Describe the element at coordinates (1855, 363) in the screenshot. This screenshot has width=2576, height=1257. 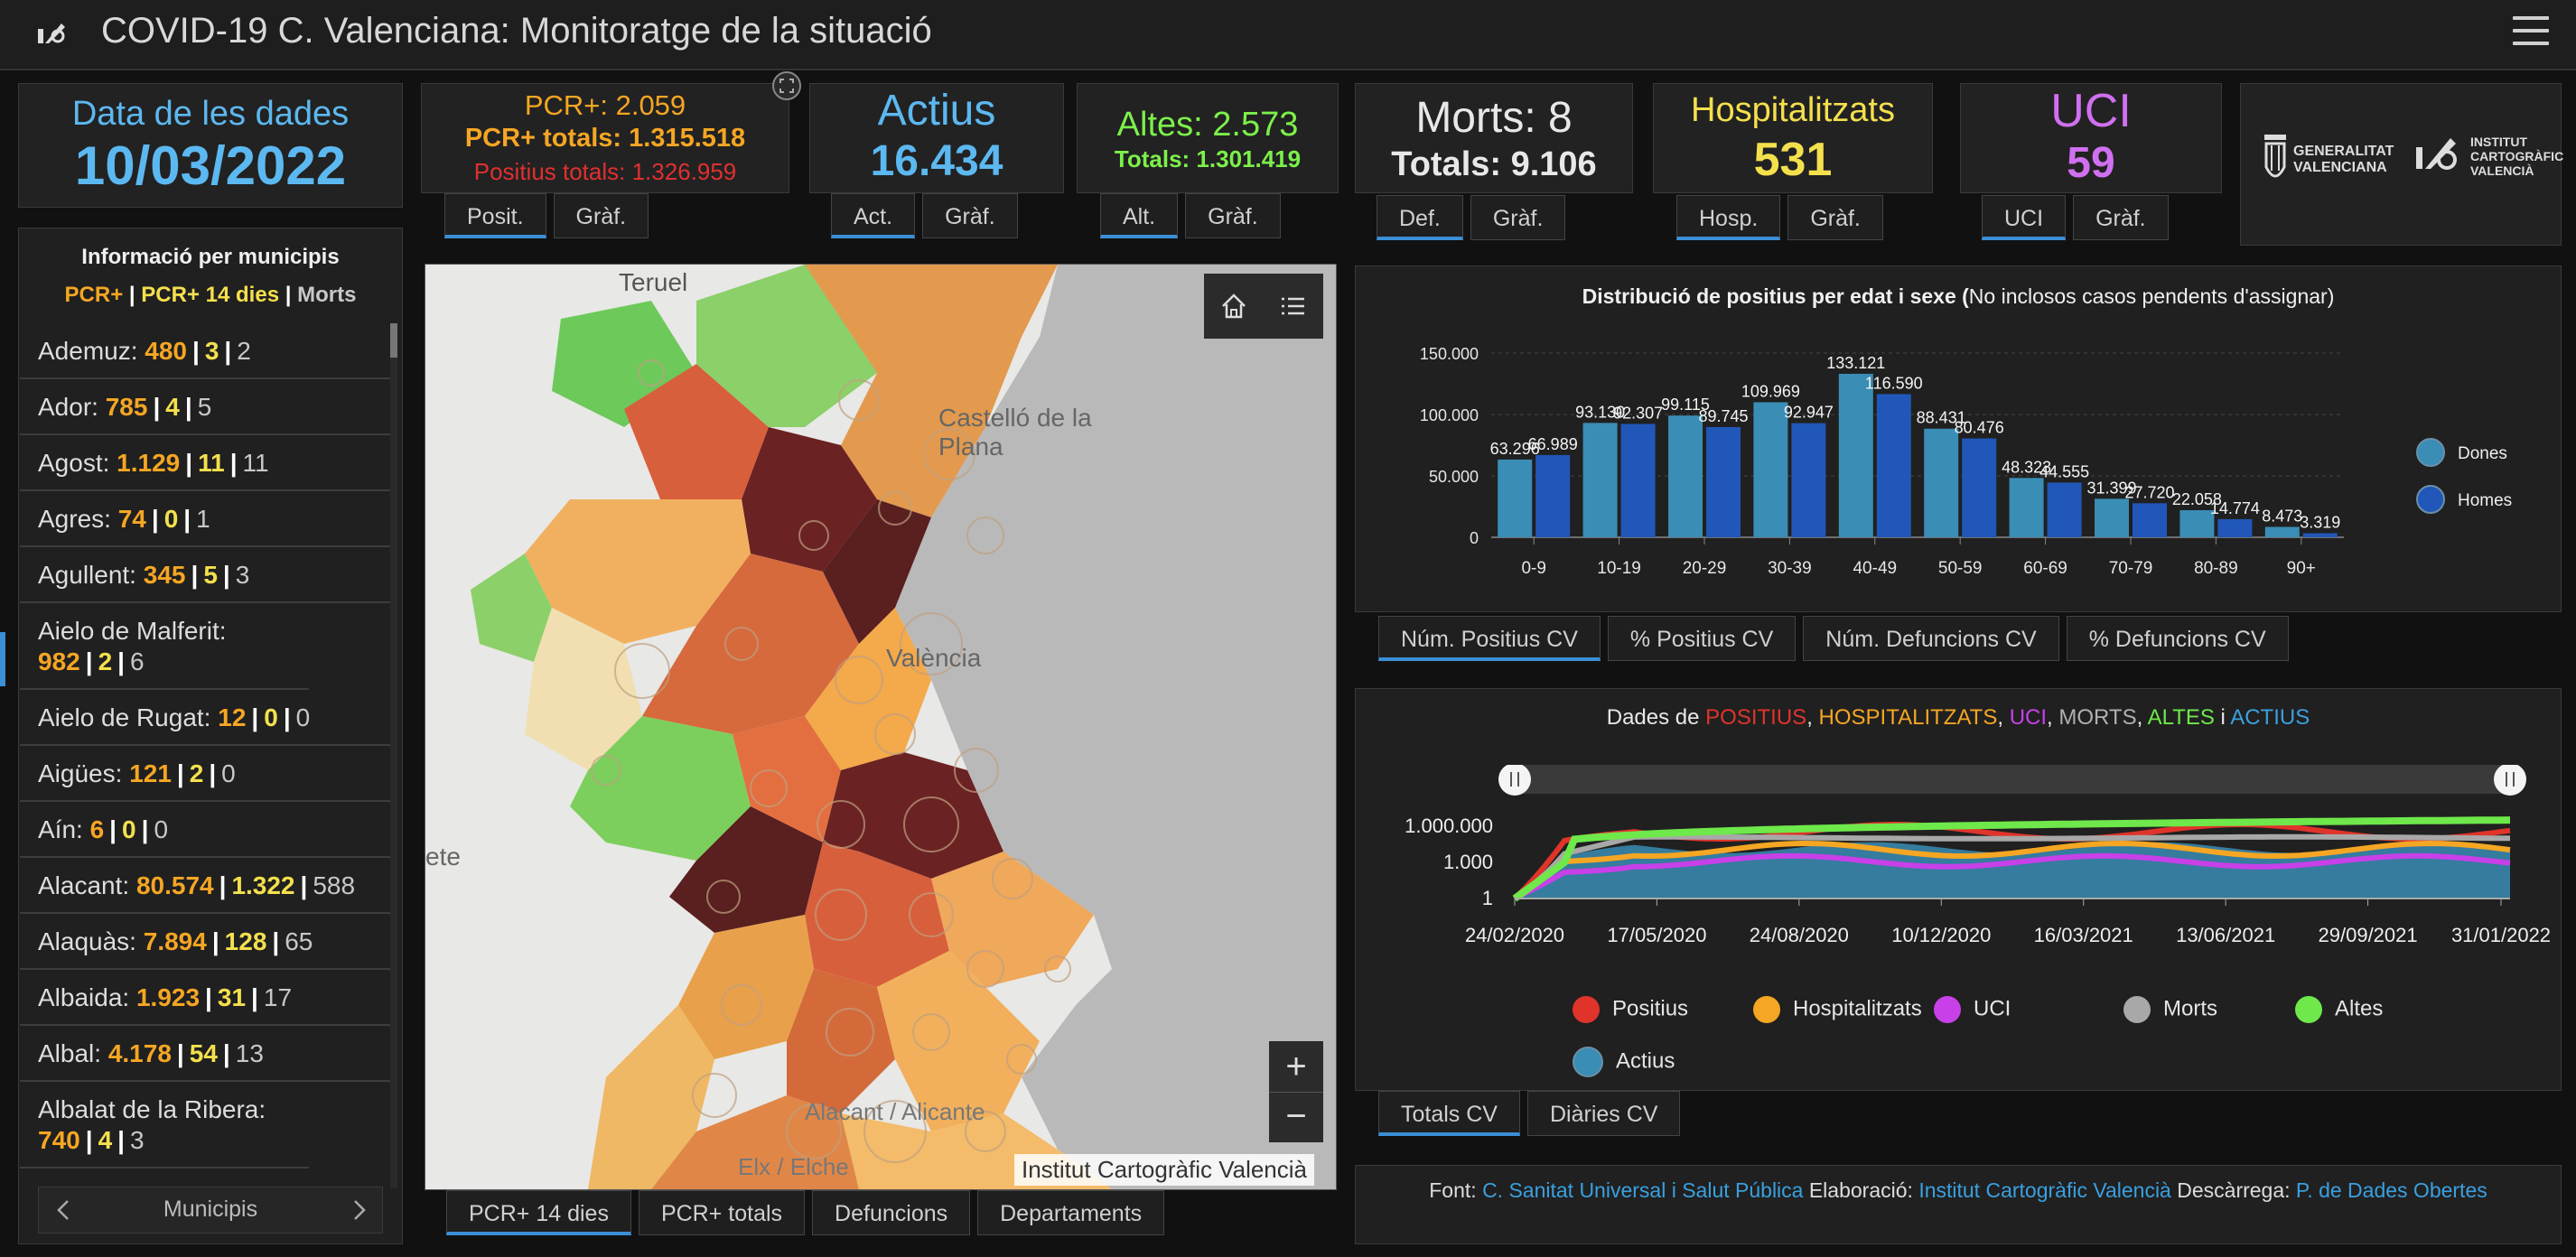
I see `bar-data-label: 133.121` at that location.